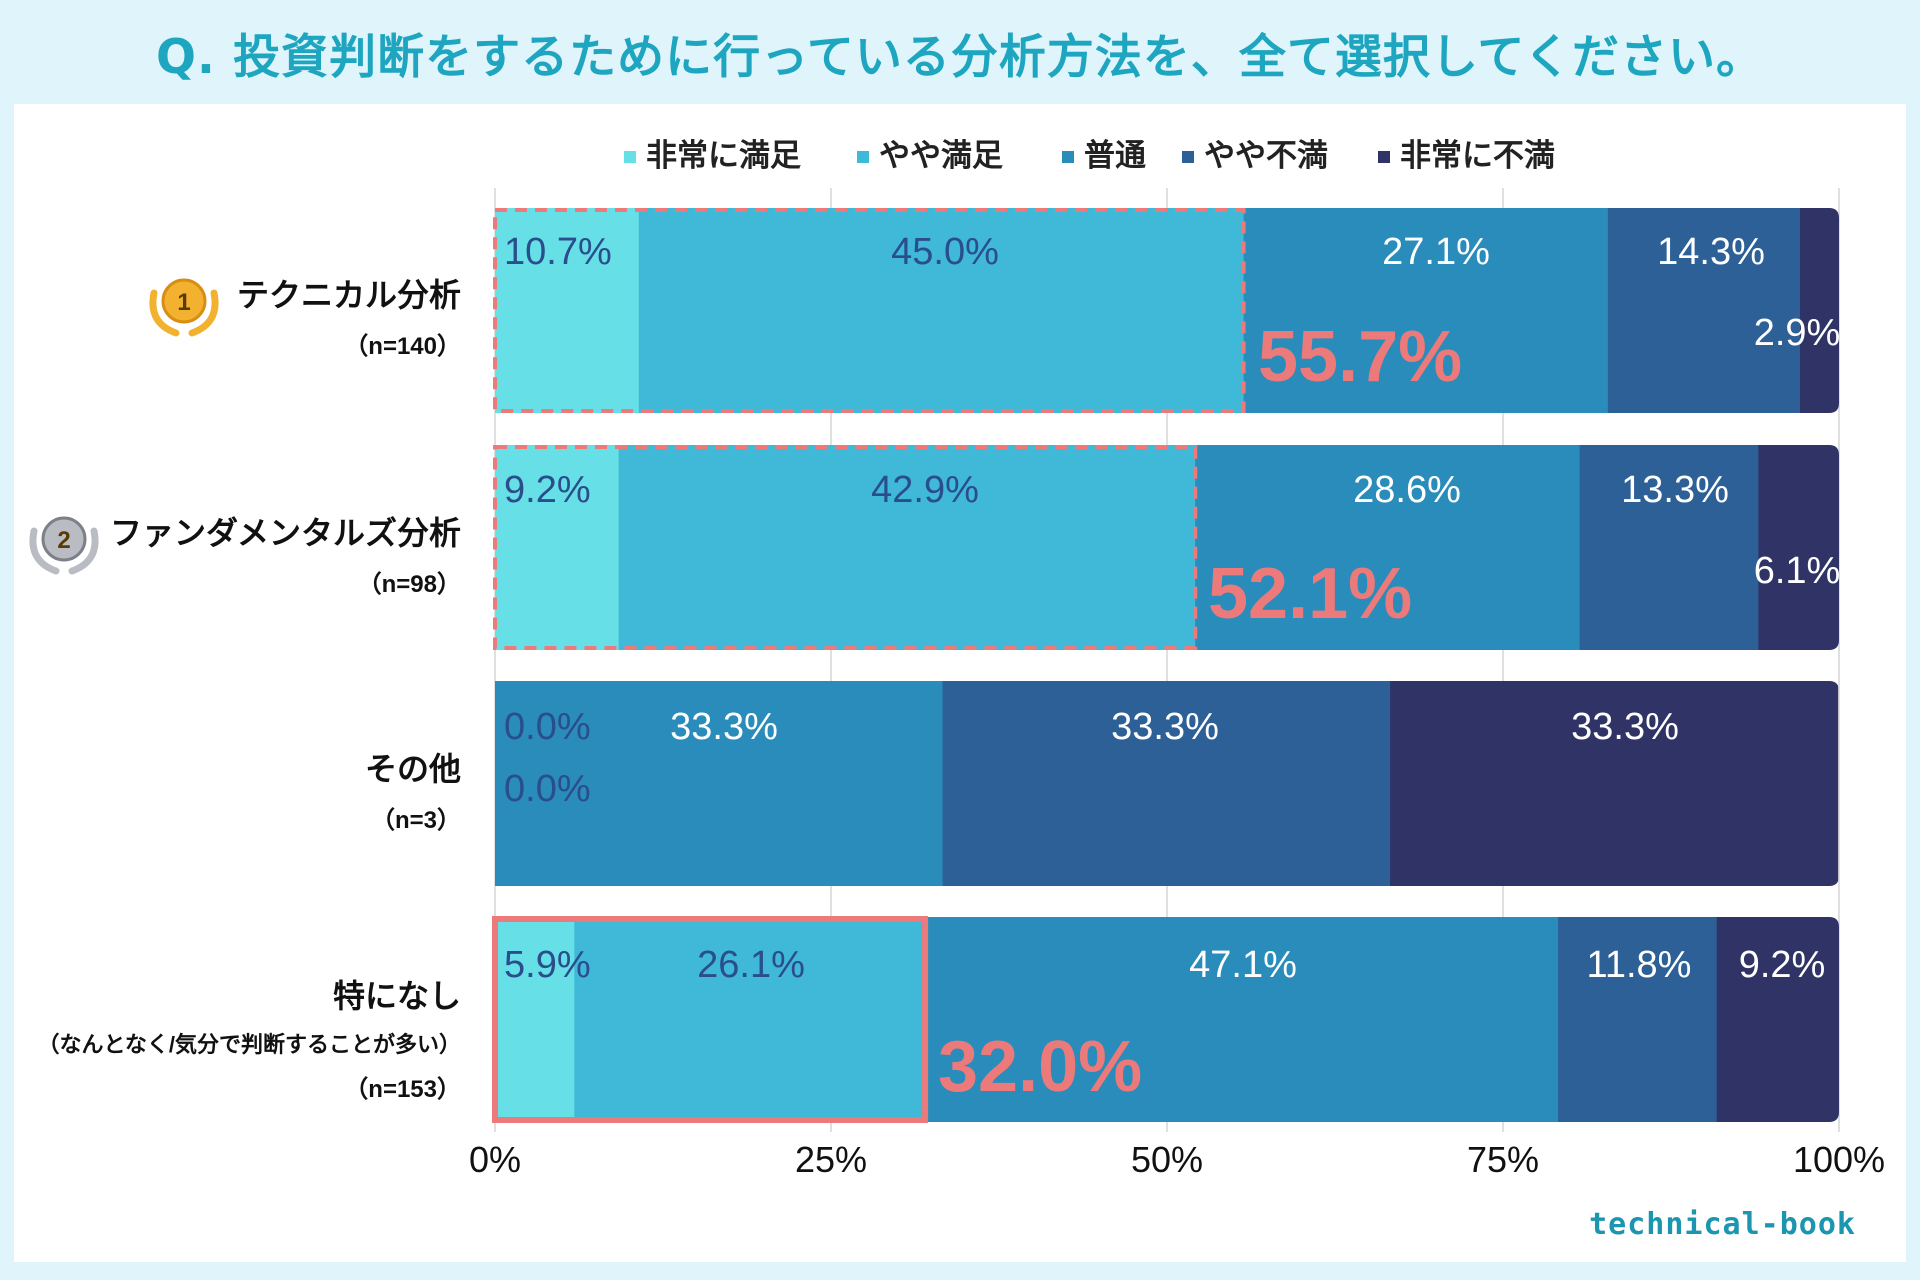 Image resolution: width=1920 pixels, height=1280 pixels. Describe the element at coordinates (960, 57) in the screenshot. I see `page-title: Q. 投資判断をするために行っている分析方法を、全て選択してください。` at that location.